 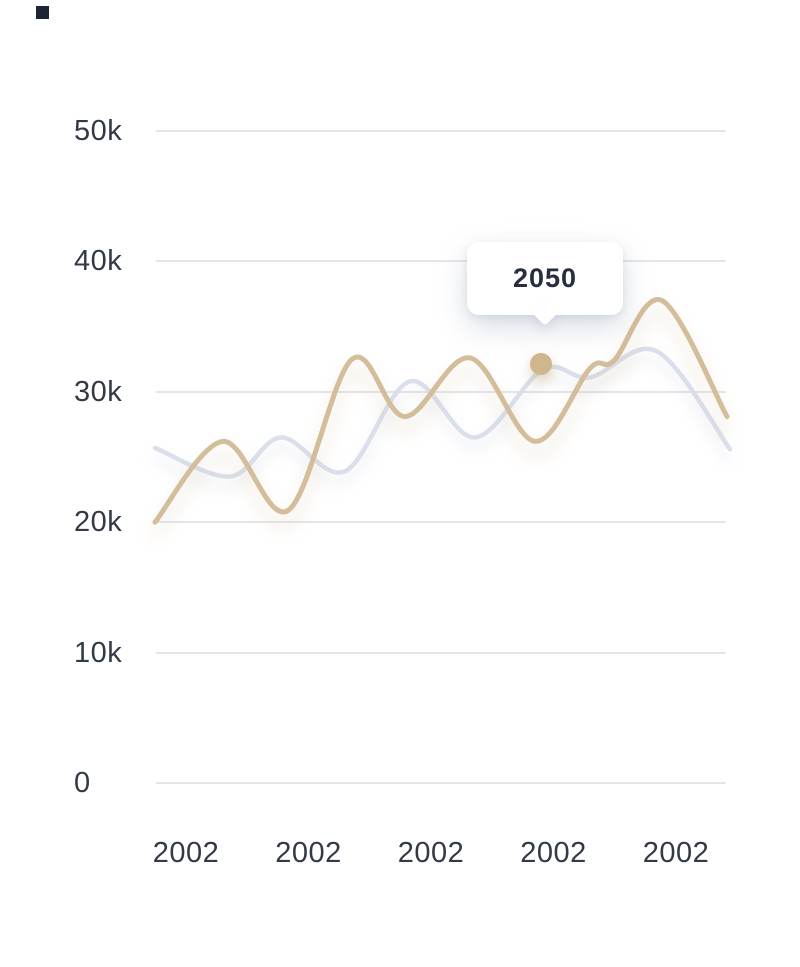 What do you see at coordinates (98, 652) in the screenshot?
I see `y-tick-label: 10k` at bounding box center [98, 652].